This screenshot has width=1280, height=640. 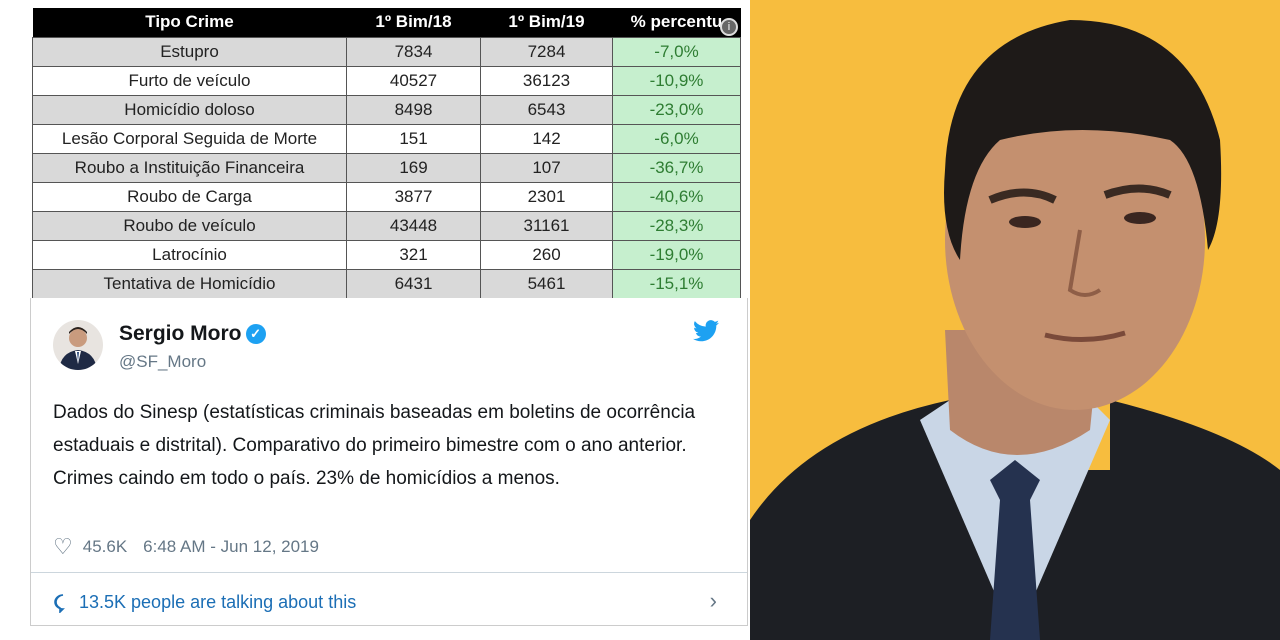 I want to click on table-header: Tipo Crime 1º Bim/18 1º Bim/19% percentu, so click(x=386, y=22).